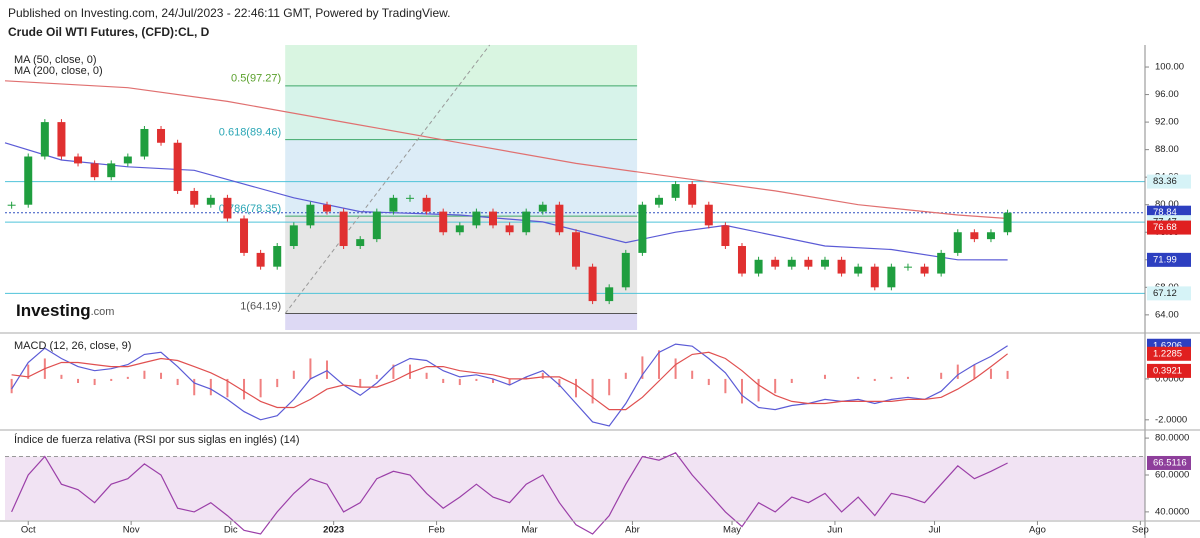 This screenshot has height=538, width=1200. I want to click on y-tick-label: 100.00, so click(1169, 67).